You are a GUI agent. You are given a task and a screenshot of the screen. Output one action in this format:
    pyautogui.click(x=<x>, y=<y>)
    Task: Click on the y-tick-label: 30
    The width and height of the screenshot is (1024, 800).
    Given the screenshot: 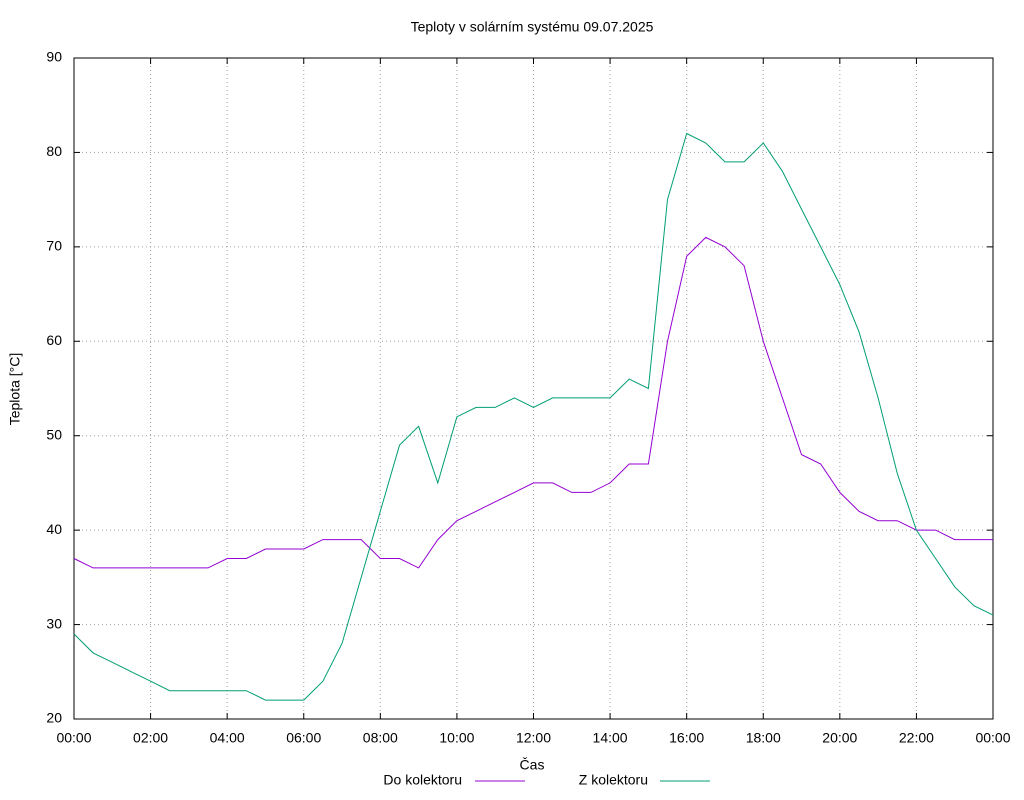 What is the action you would take?
    pyautogui.click(x=54, y=623)
    